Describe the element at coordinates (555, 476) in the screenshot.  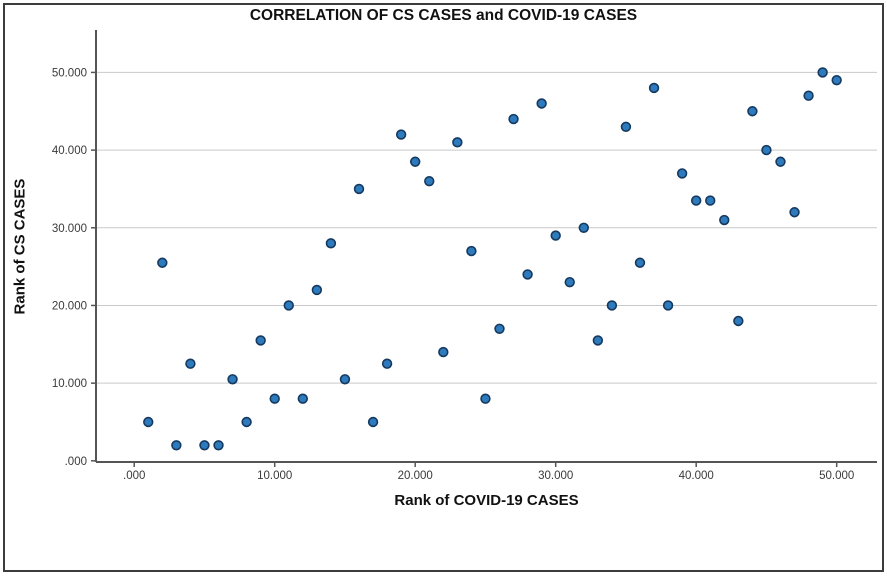
I see `x-tick-label: 30.000` at that location.